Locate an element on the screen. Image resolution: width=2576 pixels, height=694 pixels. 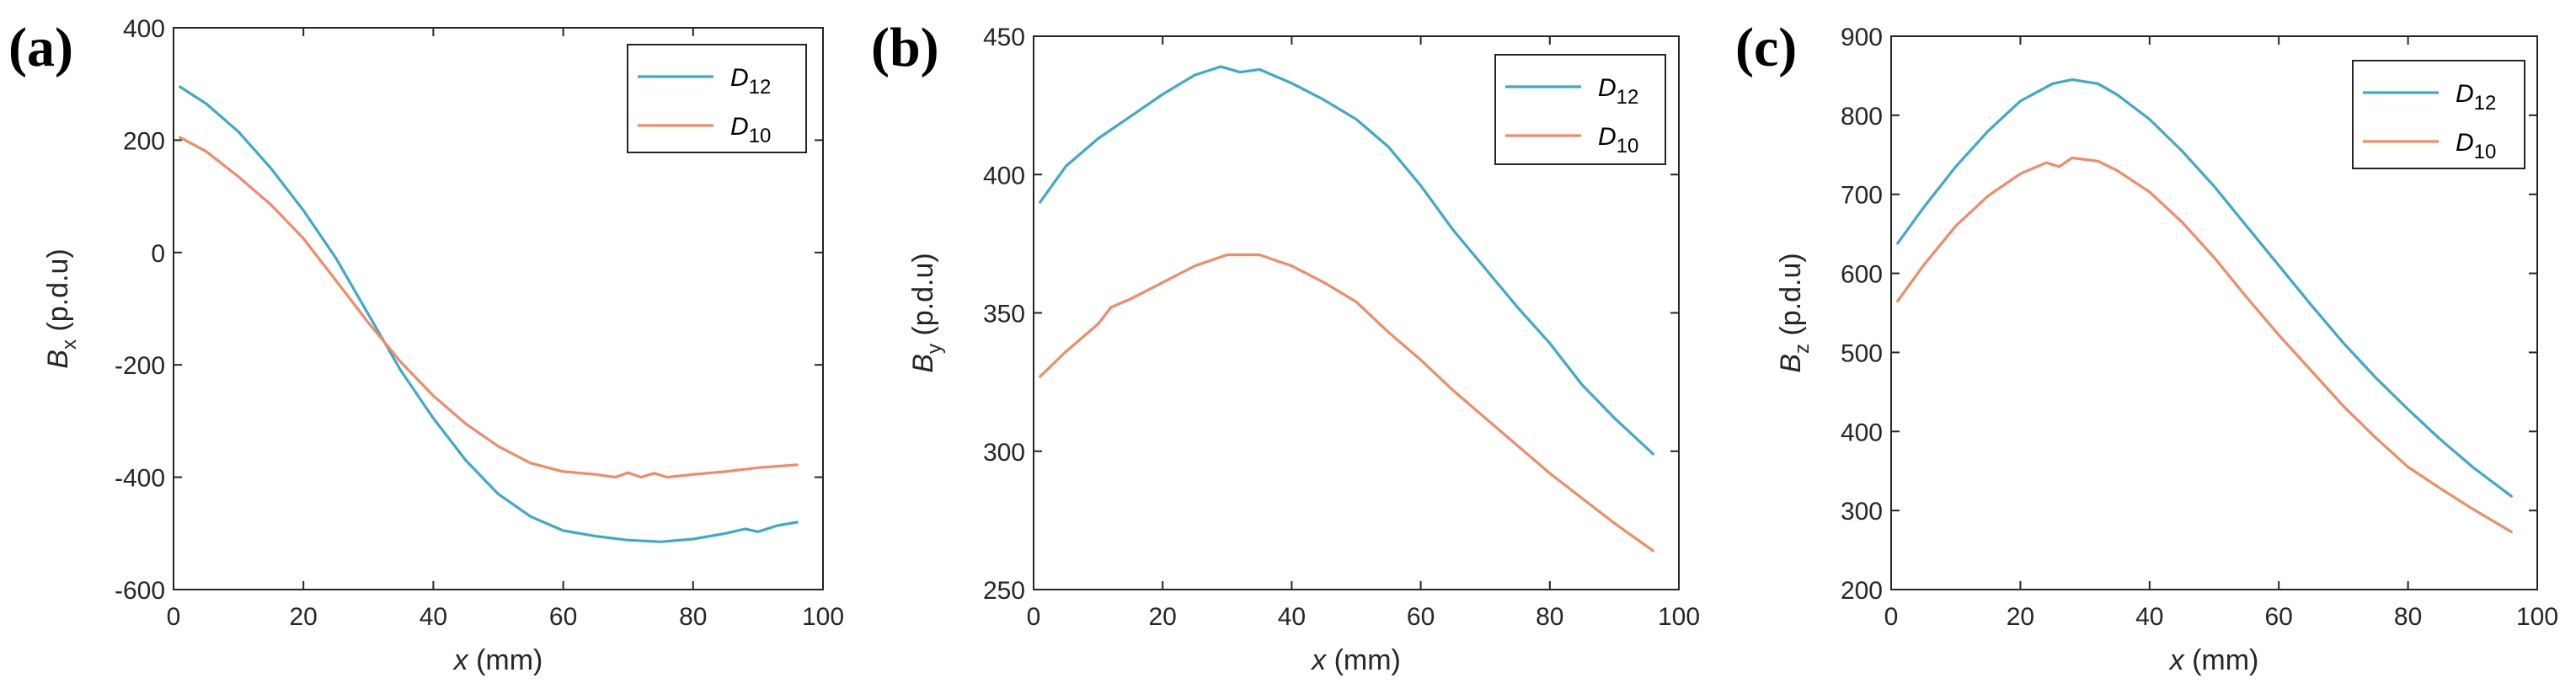
y-axis-label: Bz (p.d.u) is located at coordinates (1794, 312).